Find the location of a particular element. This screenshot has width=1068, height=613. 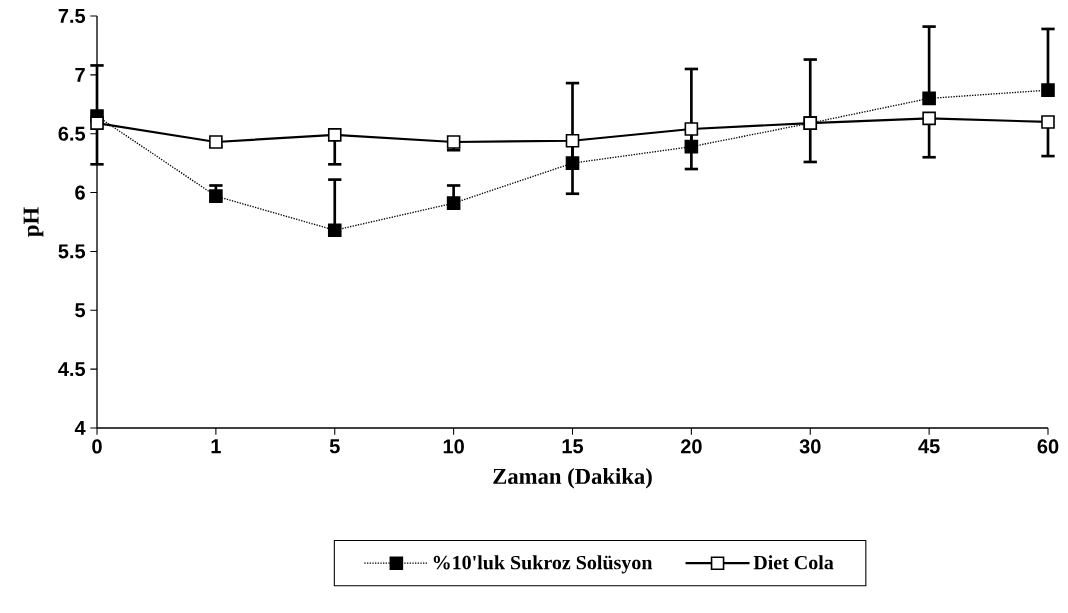

x-tick-label: 60 is located at coordinates (1048, 446).